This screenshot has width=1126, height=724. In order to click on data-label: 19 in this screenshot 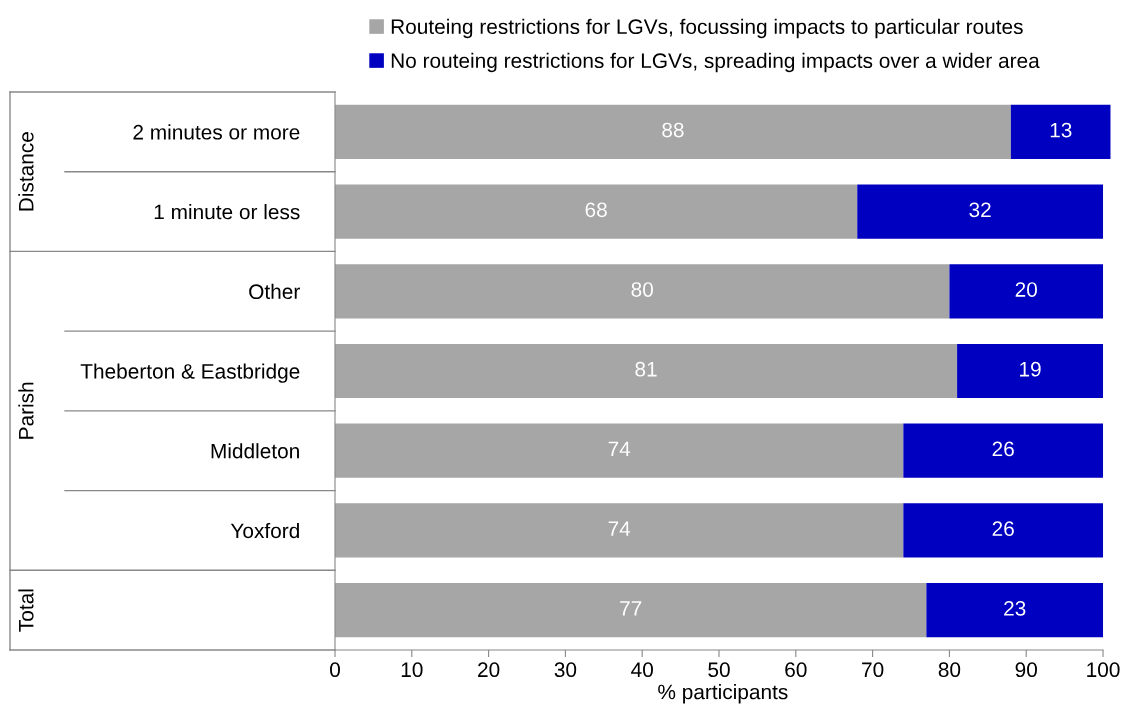, I will do `click(1030, 369)`.